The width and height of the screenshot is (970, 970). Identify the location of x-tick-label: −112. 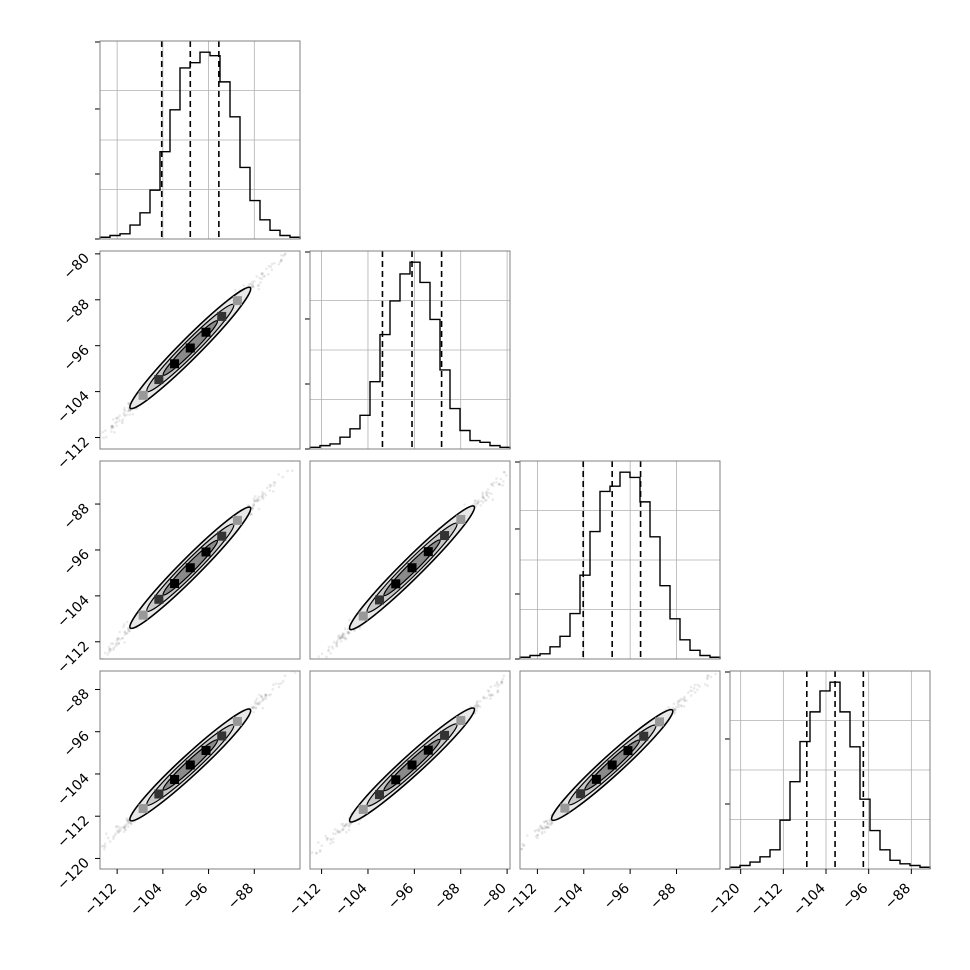
(100, 900).